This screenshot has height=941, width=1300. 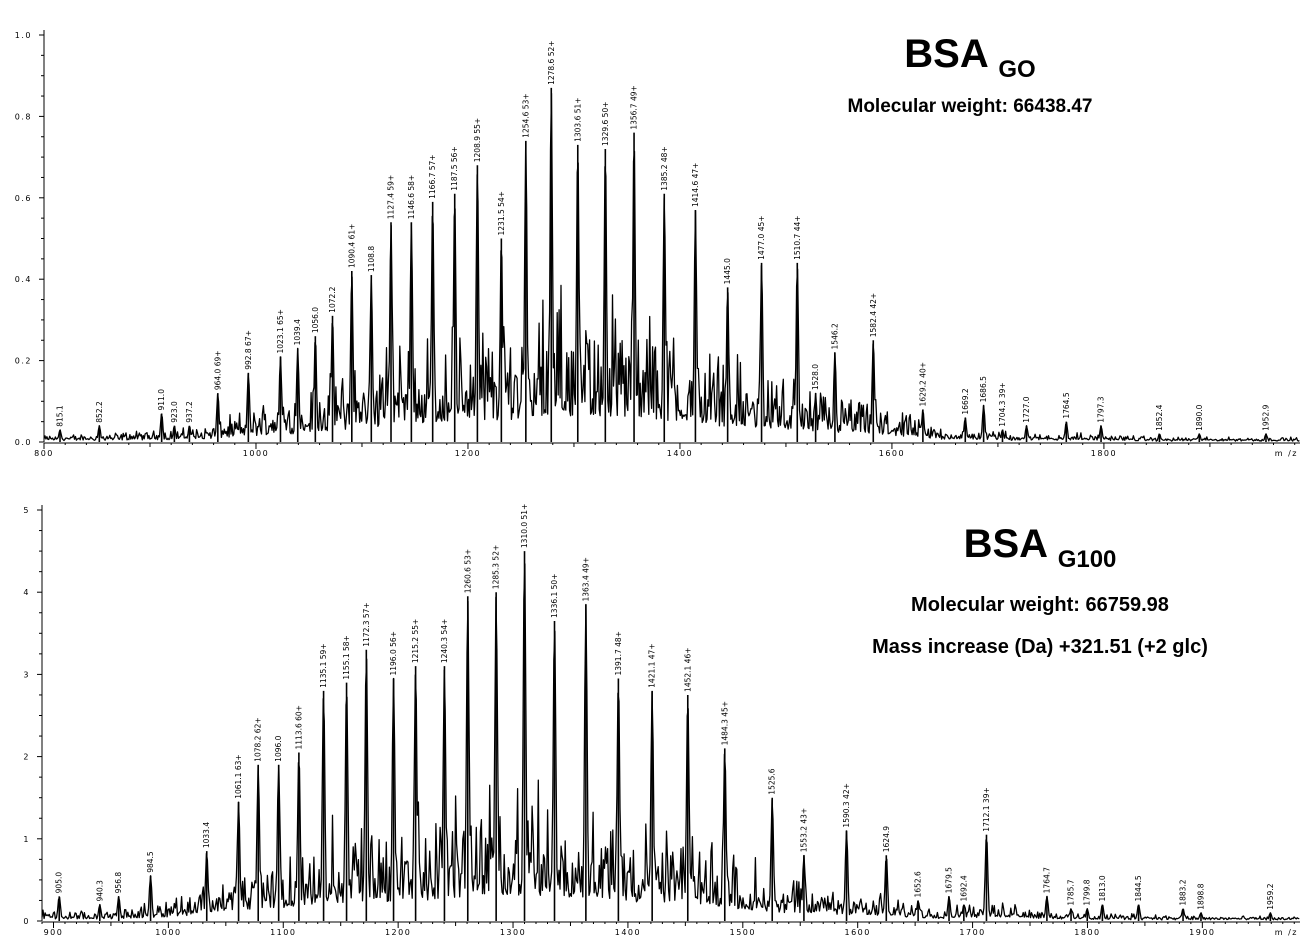 I want to click on bottom-chart-title: BSA G100, so click(x=1040, y=547).